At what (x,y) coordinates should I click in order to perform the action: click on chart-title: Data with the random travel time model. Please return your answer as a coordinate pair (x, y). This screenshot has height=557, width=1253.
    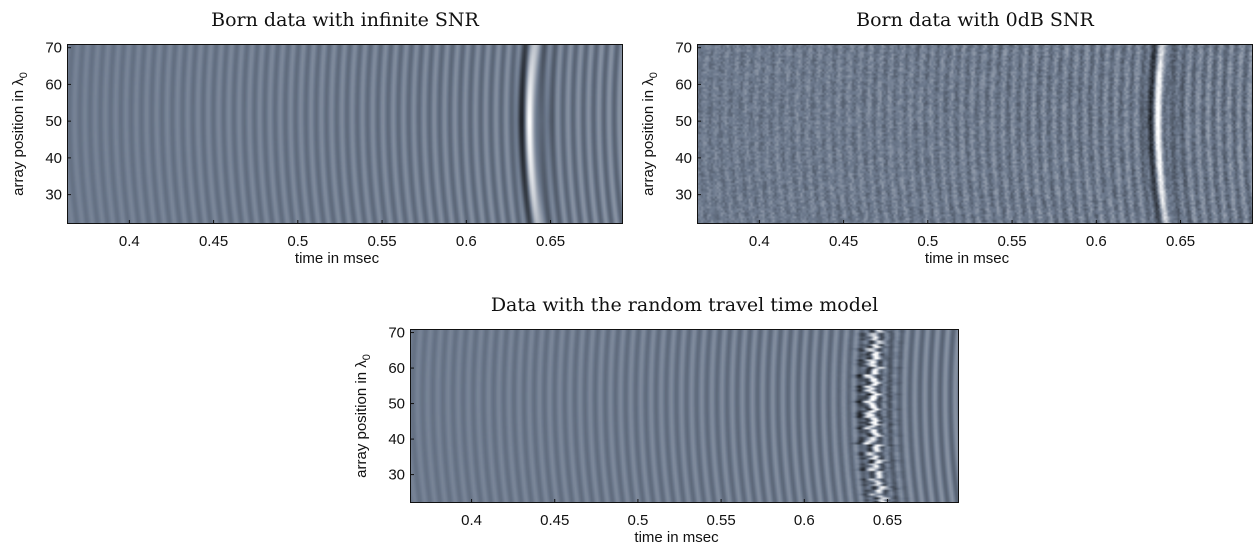
    Looking at the image, I should click on (684, 305).